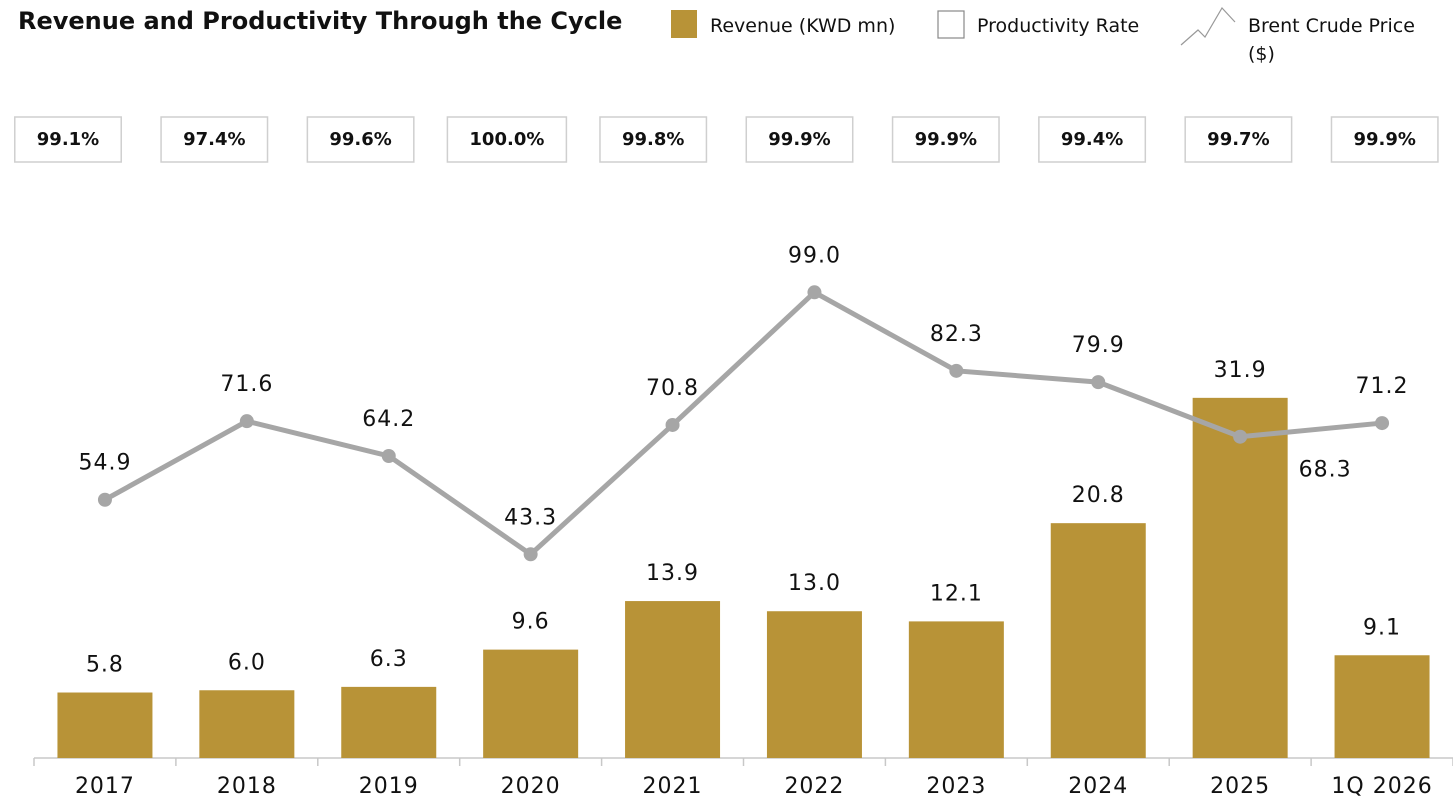 The width and height of the screenshot is (1453, 802). I want to click on productivity-label: 99.1%, so click(68, 139).